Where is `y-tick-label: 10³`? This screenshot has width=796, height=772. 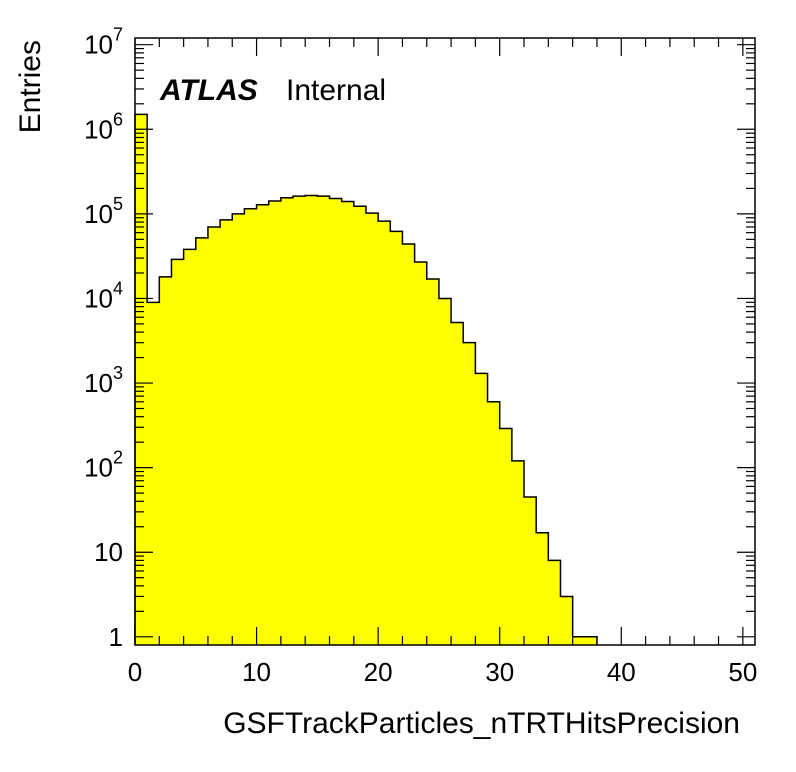 y-tick-label: 10³ is located at coordinates (103, 380).